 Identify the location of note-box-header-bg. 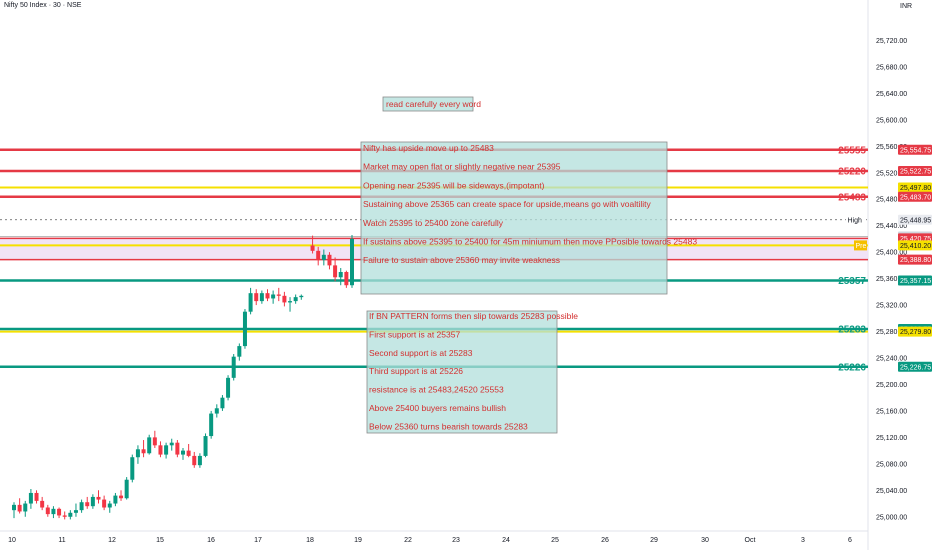
(428, 104).